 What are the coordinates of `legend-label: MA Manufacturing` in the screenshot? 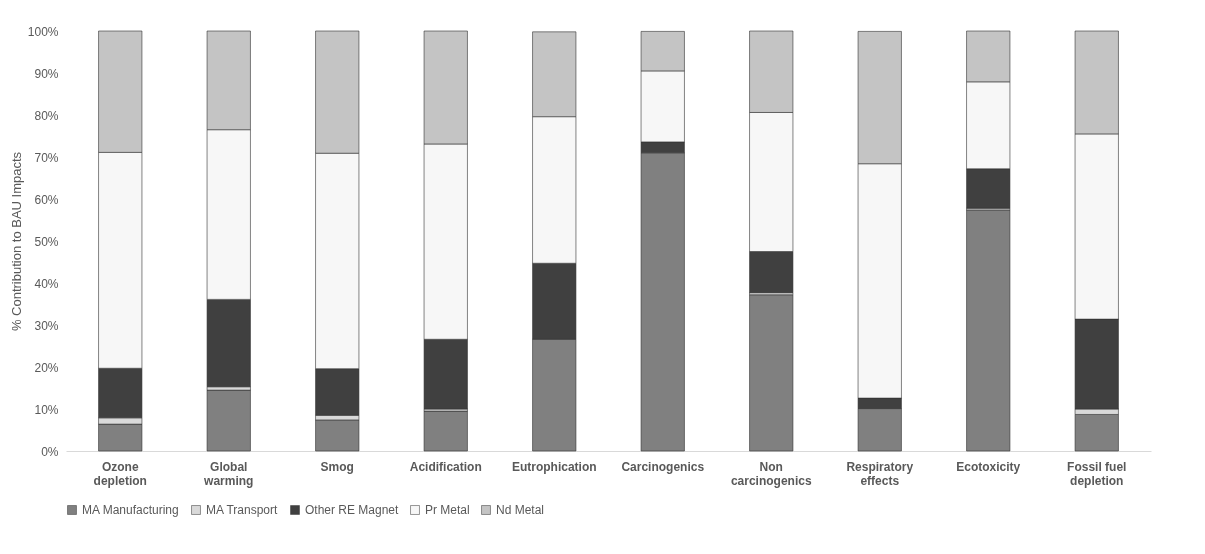 It's located at (130, 510).